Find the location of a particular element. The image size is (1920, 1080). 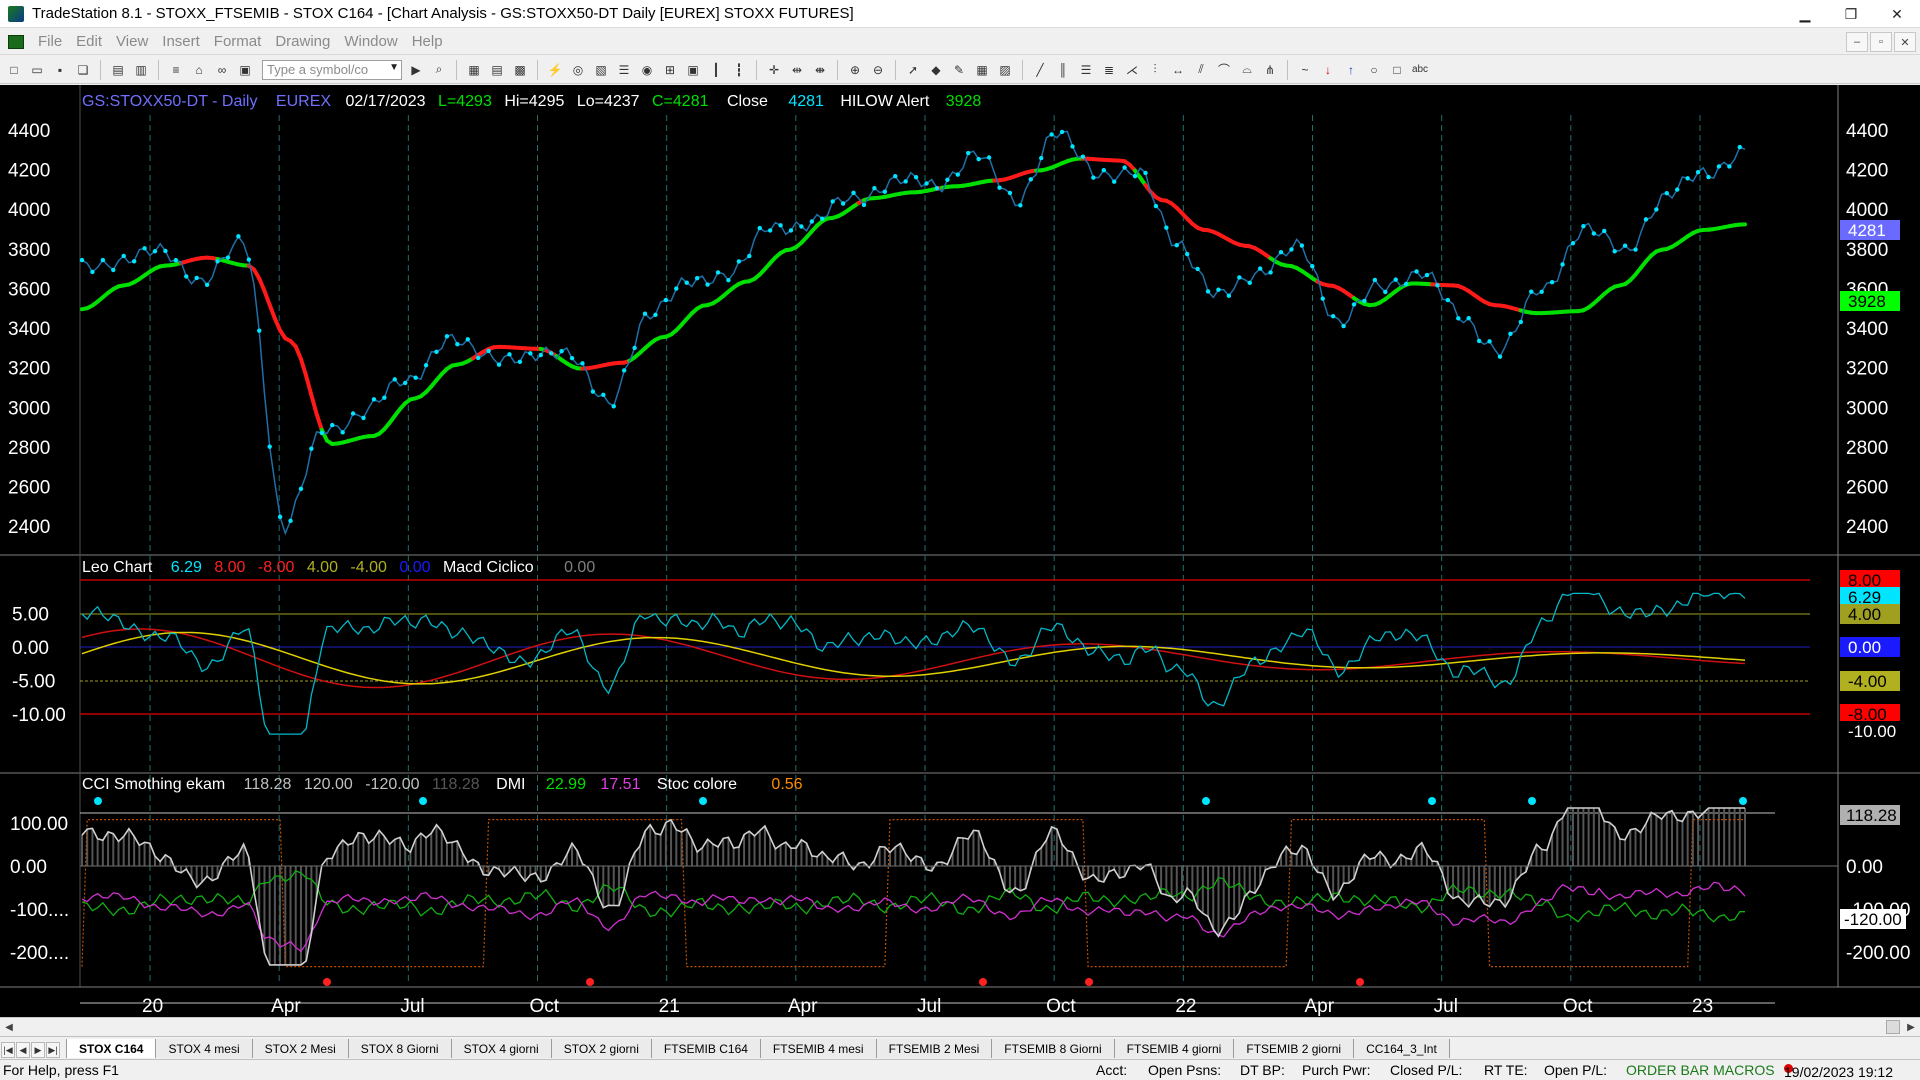

grid-icon: ▩ is located at coordinates (520, 69).